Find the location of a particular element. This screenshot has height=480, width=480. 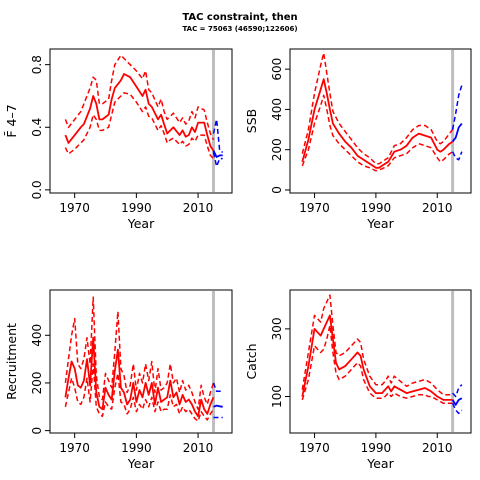

recruitment-historic-upper-line is located at coordinates (139, 353).